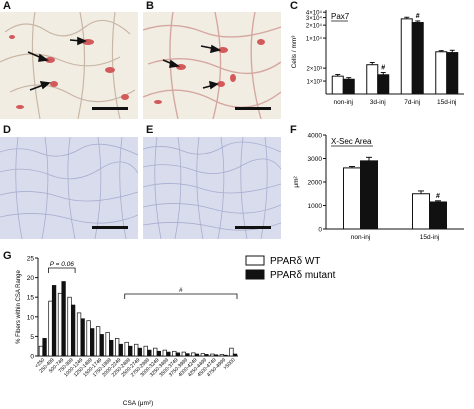 The height and width of the screenshot is (409, 474). I want to click on micrograph-b, so click(212, 65).